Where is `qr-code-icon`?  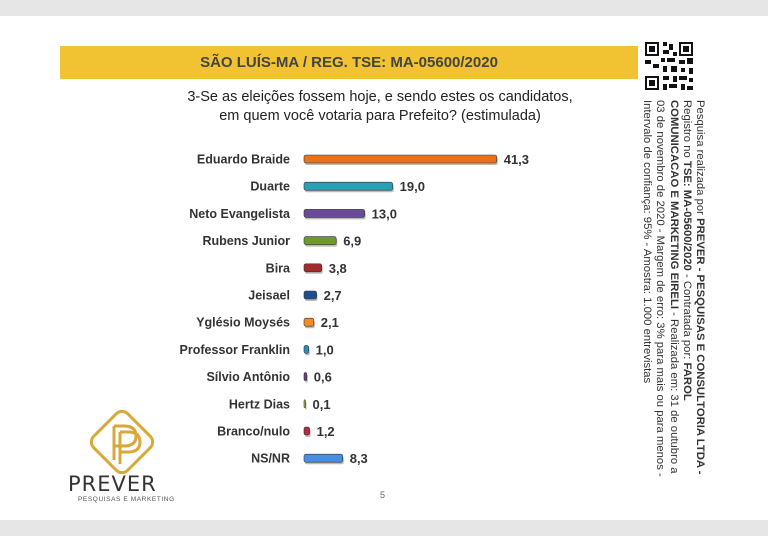 qr-code-icon is located at coordinates (669, 66).